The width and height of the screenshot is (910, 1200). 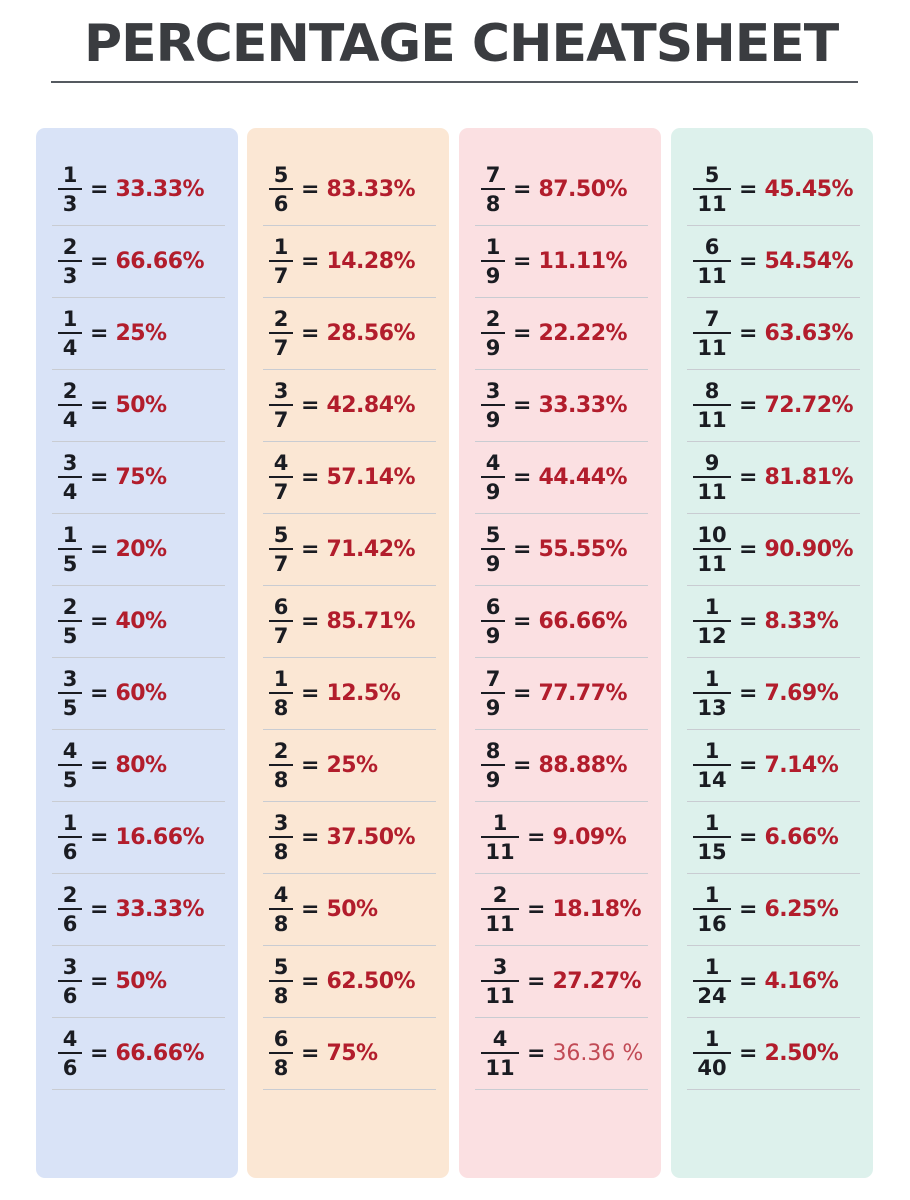 What do you see at coordinates (138, 694) in the screenshot?
I see `fraction-row: 3 5 = 60%` at bounding box center [138, 694].